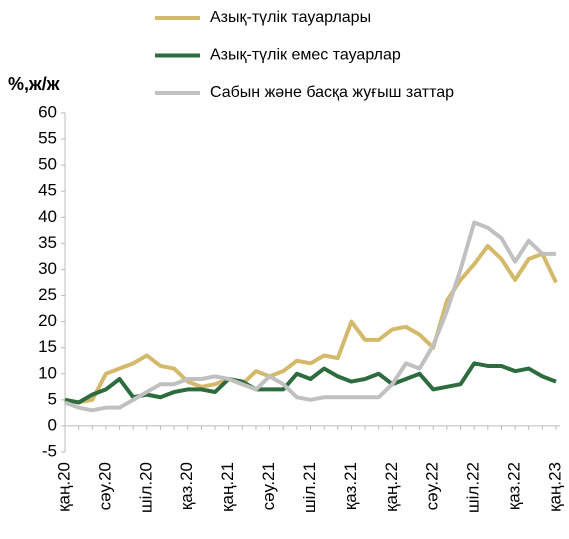 This screenshot has width=569, height=539. I want to click on y-tick-label: 55, so click(47, 138).